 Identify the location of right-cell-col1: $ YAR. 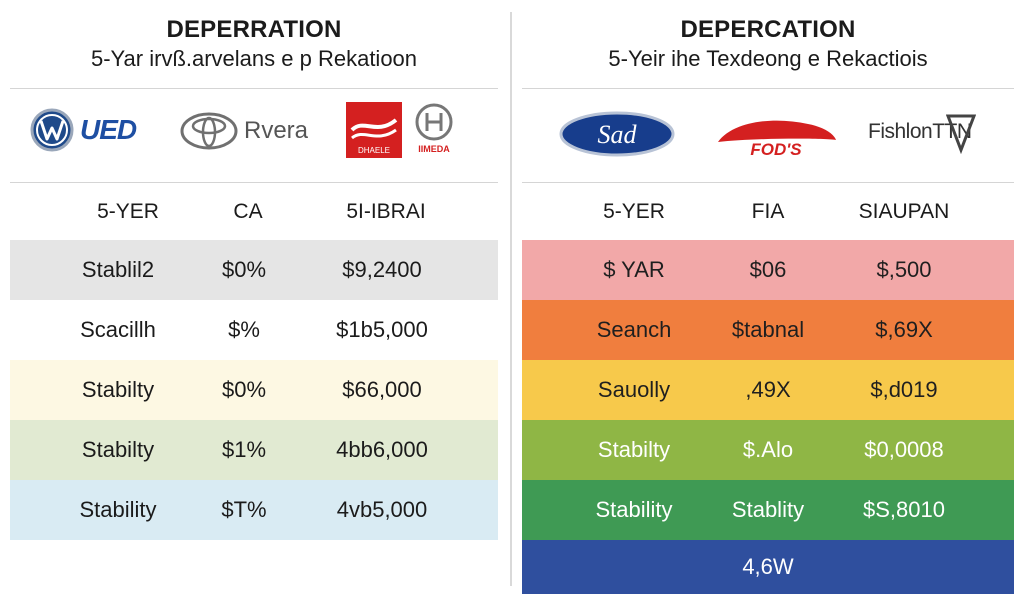
(634, 269).